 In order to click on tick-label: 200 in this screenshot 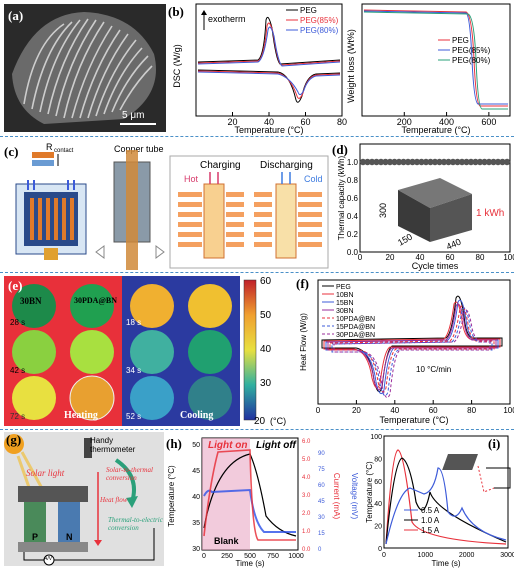, I will do `click(404, 122)`.